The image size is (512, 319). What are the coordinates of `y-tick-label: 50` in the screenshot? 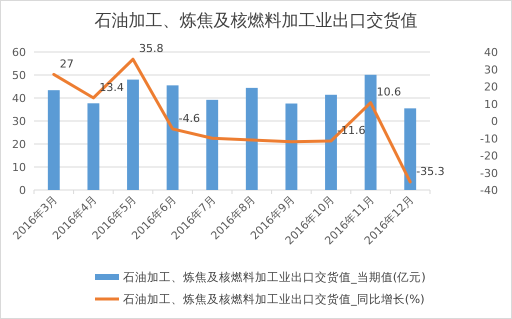 It's located at (19, 75).